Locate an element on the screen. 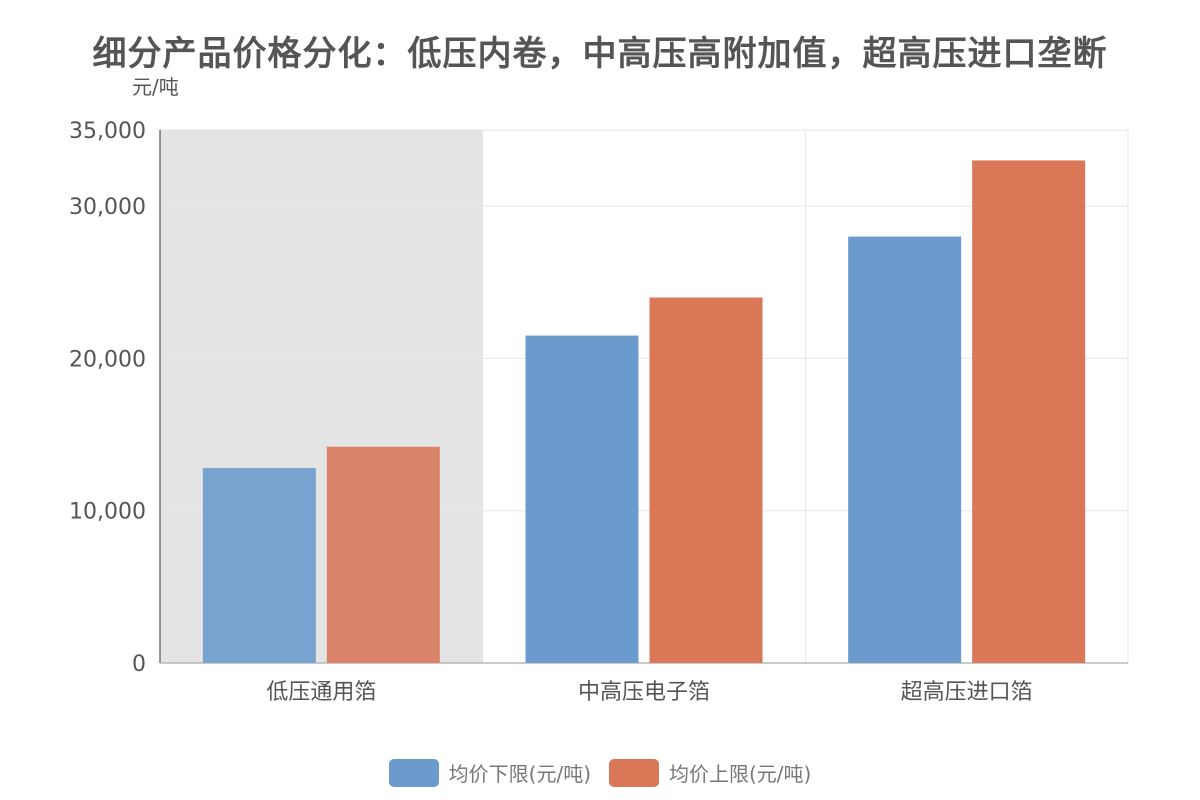  legend-swatch-lower is located at coordinates (413, 772).